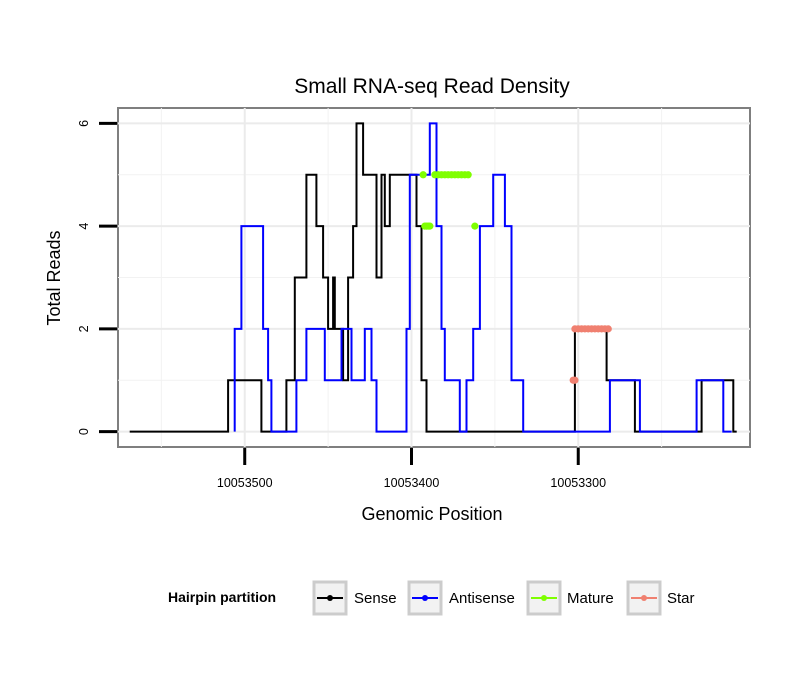 The image size is (810, 690). I want to click on x-tick-label: 10053300, so click(578, 483).